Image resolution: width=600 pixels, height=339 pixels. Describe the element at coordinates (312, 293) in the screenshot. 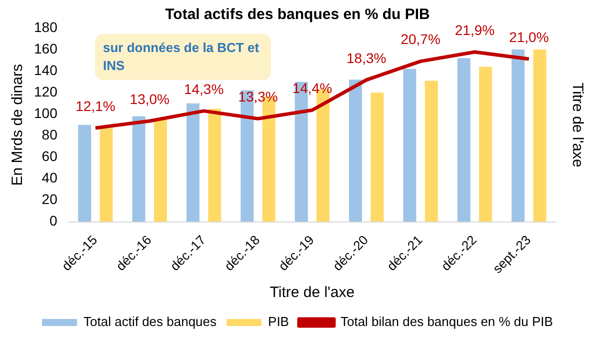

I see `x-axis-title: Titre de l'axe` at that location.